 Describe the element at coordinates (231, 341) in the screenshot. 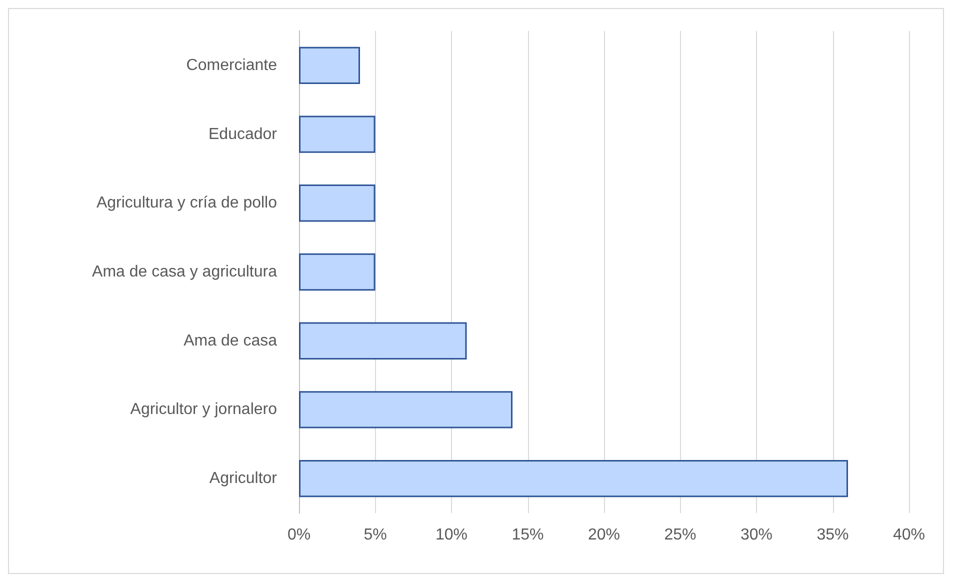

I see `y-tick-label: Ama de casa` at that location.